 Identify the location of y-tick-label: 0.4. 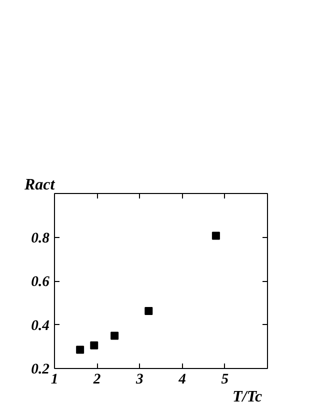
(40, 326).